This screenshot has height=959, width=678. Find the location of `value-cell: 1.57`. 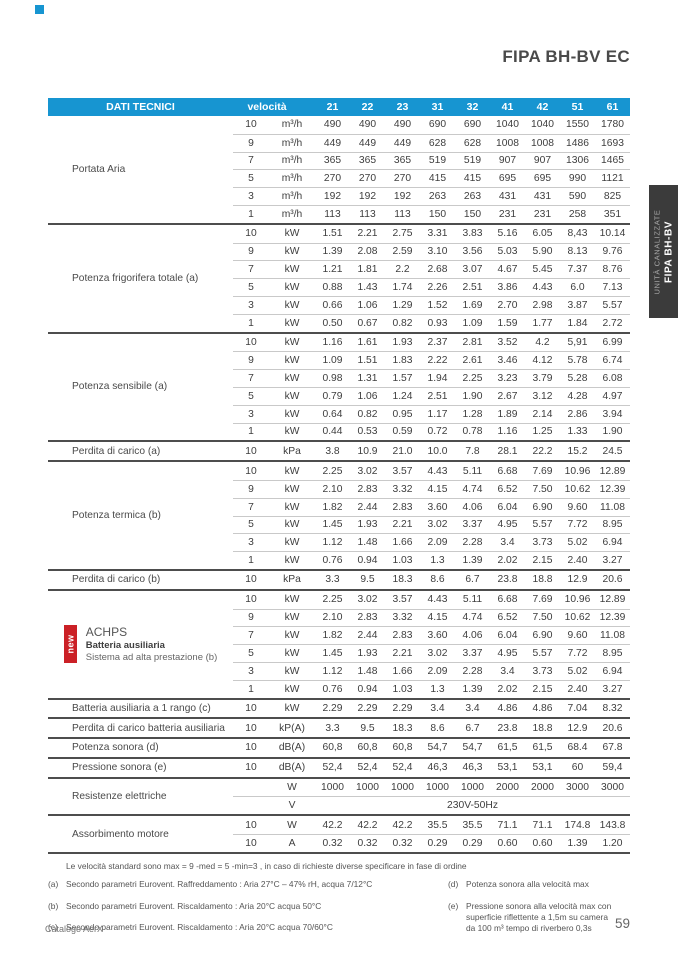

value-cell: 1.57 is located at coordinates (402, 379).